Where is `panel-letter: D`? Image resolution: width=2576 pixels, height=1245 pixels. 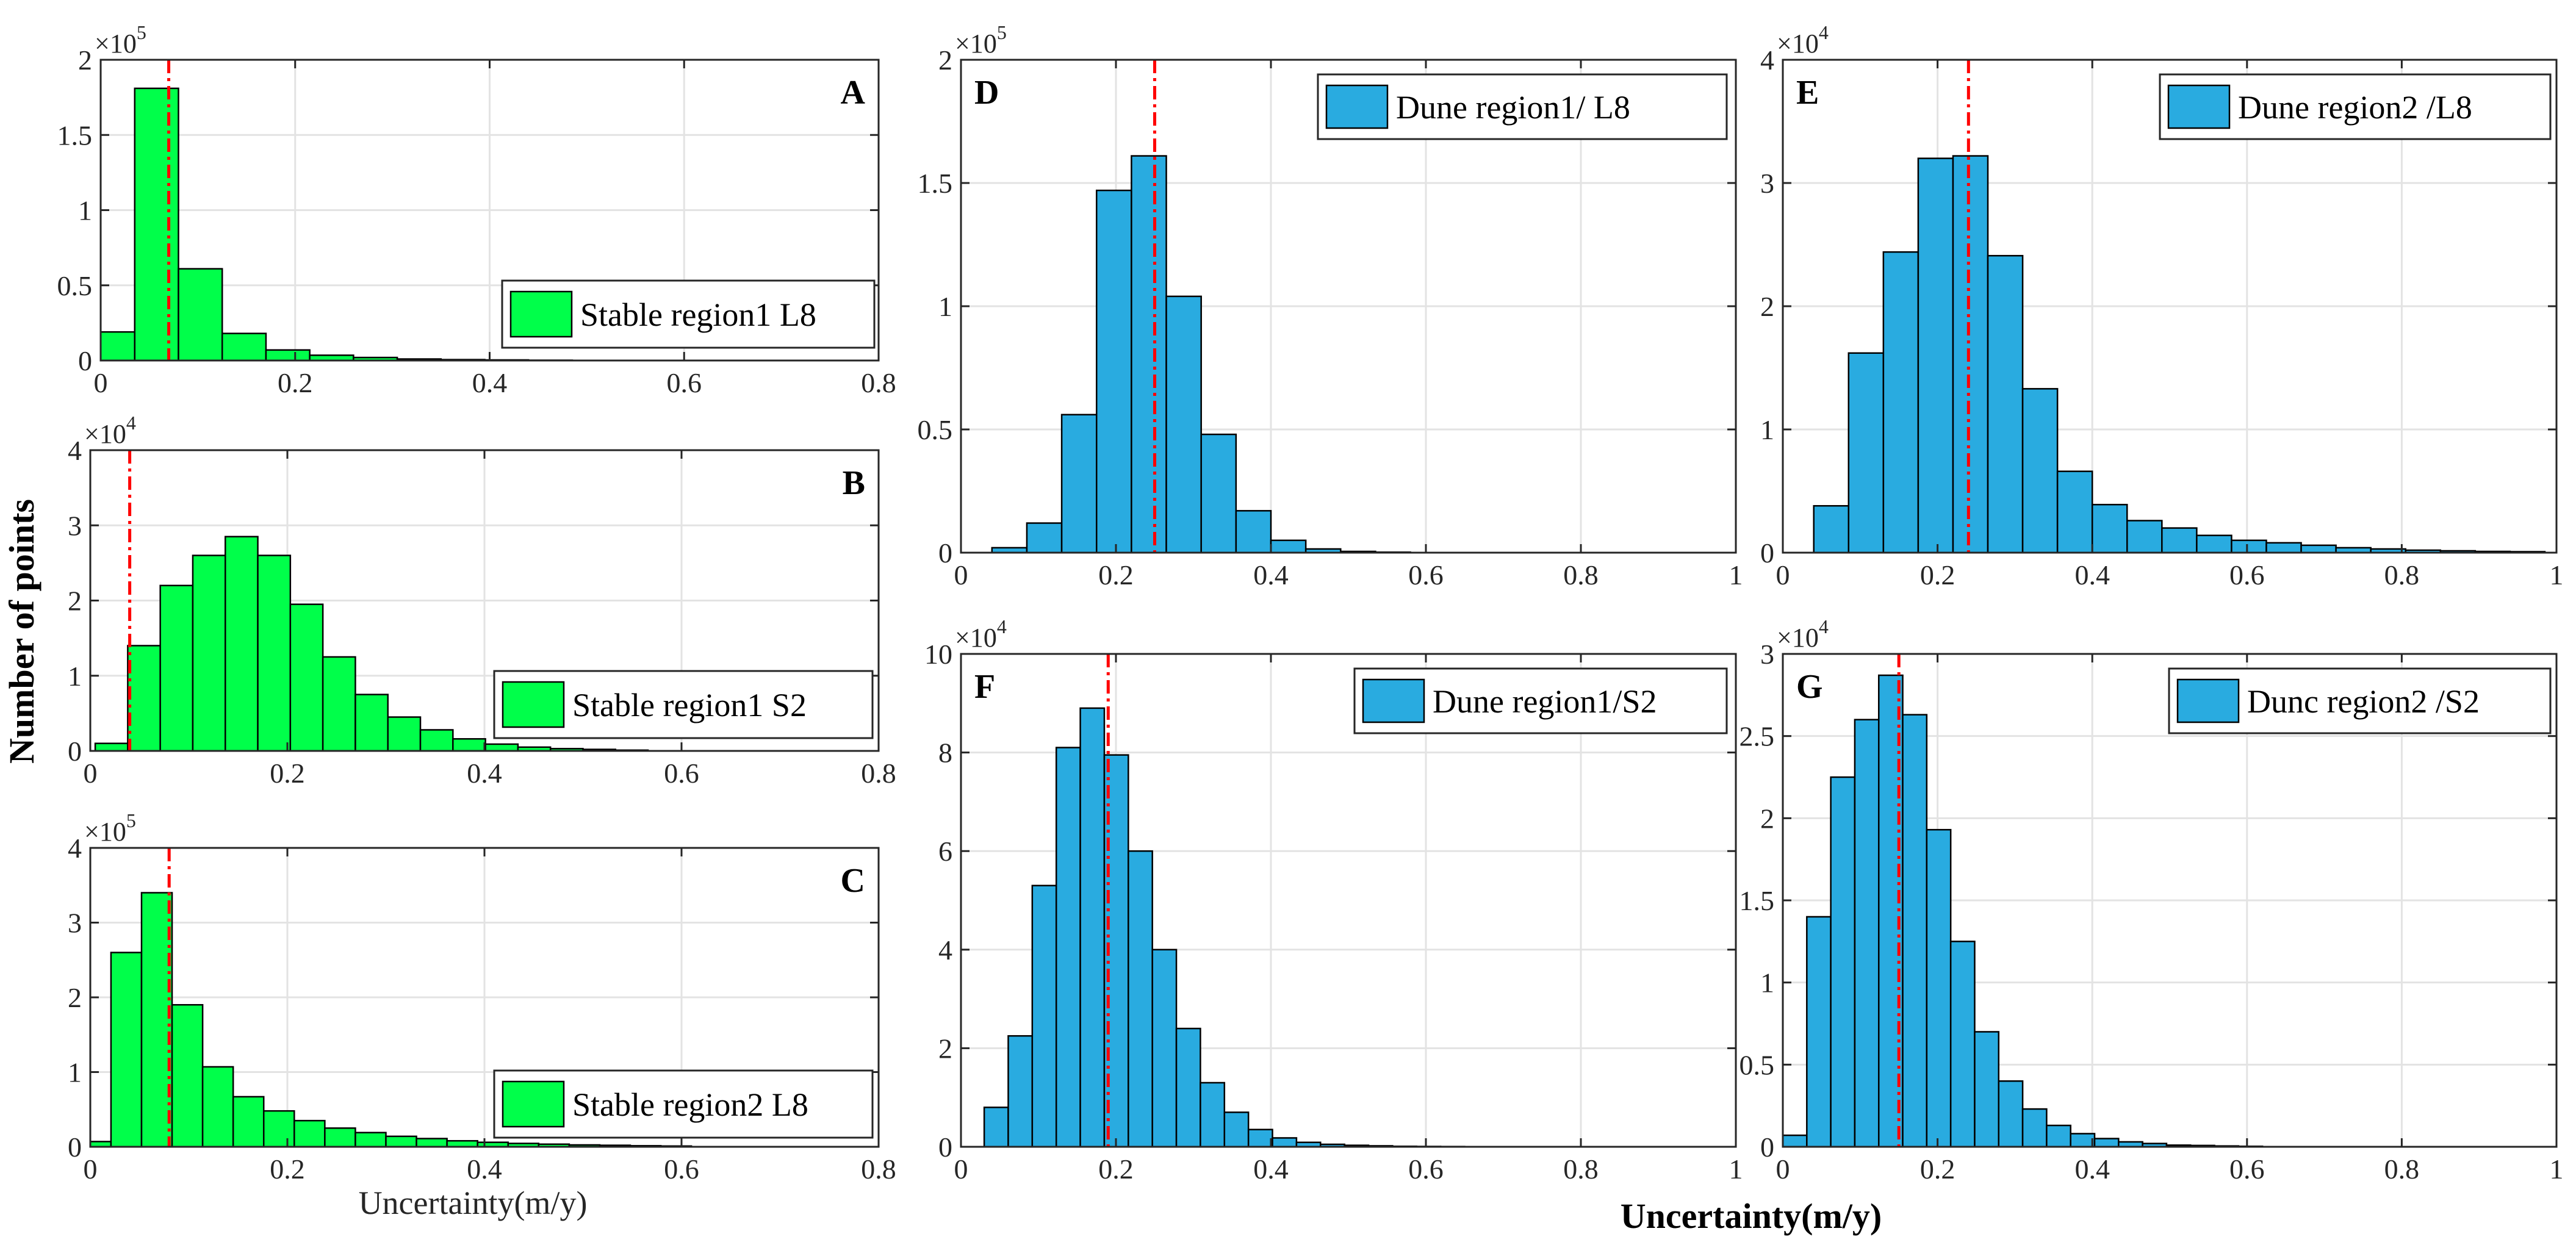 panel-letter: D is located at coordinates (986, 93).